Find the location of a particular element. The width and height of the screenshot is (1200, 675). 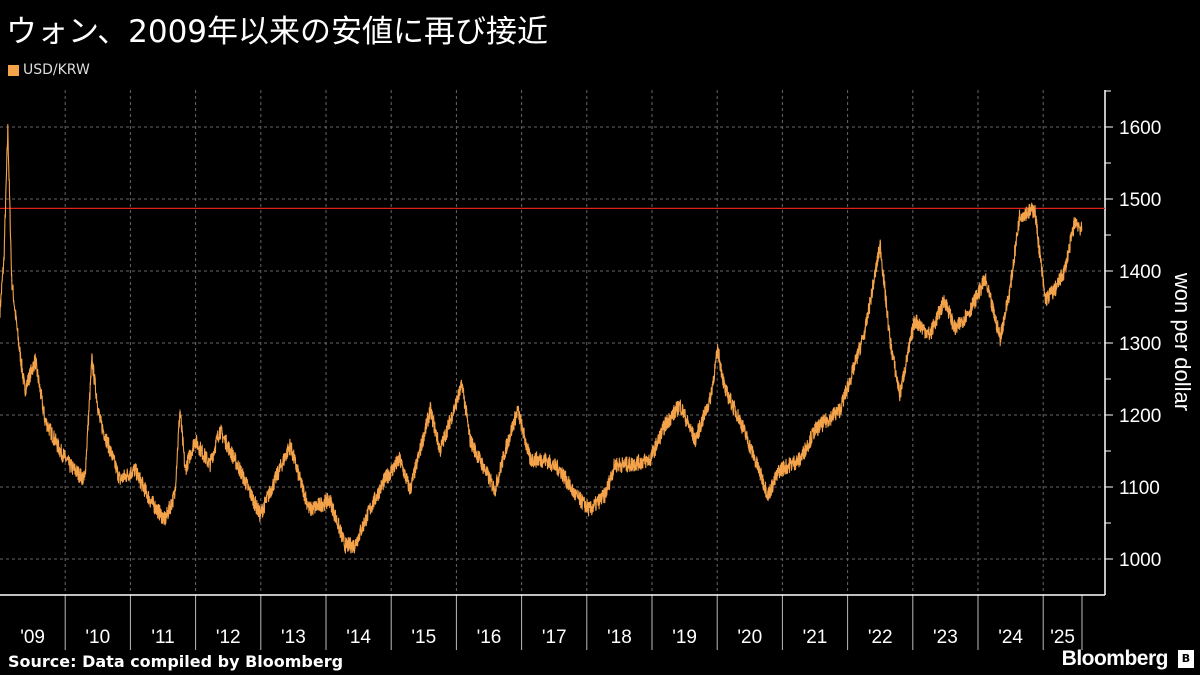

y-tick-label: 1100 is located at coordinates (1139, 488).